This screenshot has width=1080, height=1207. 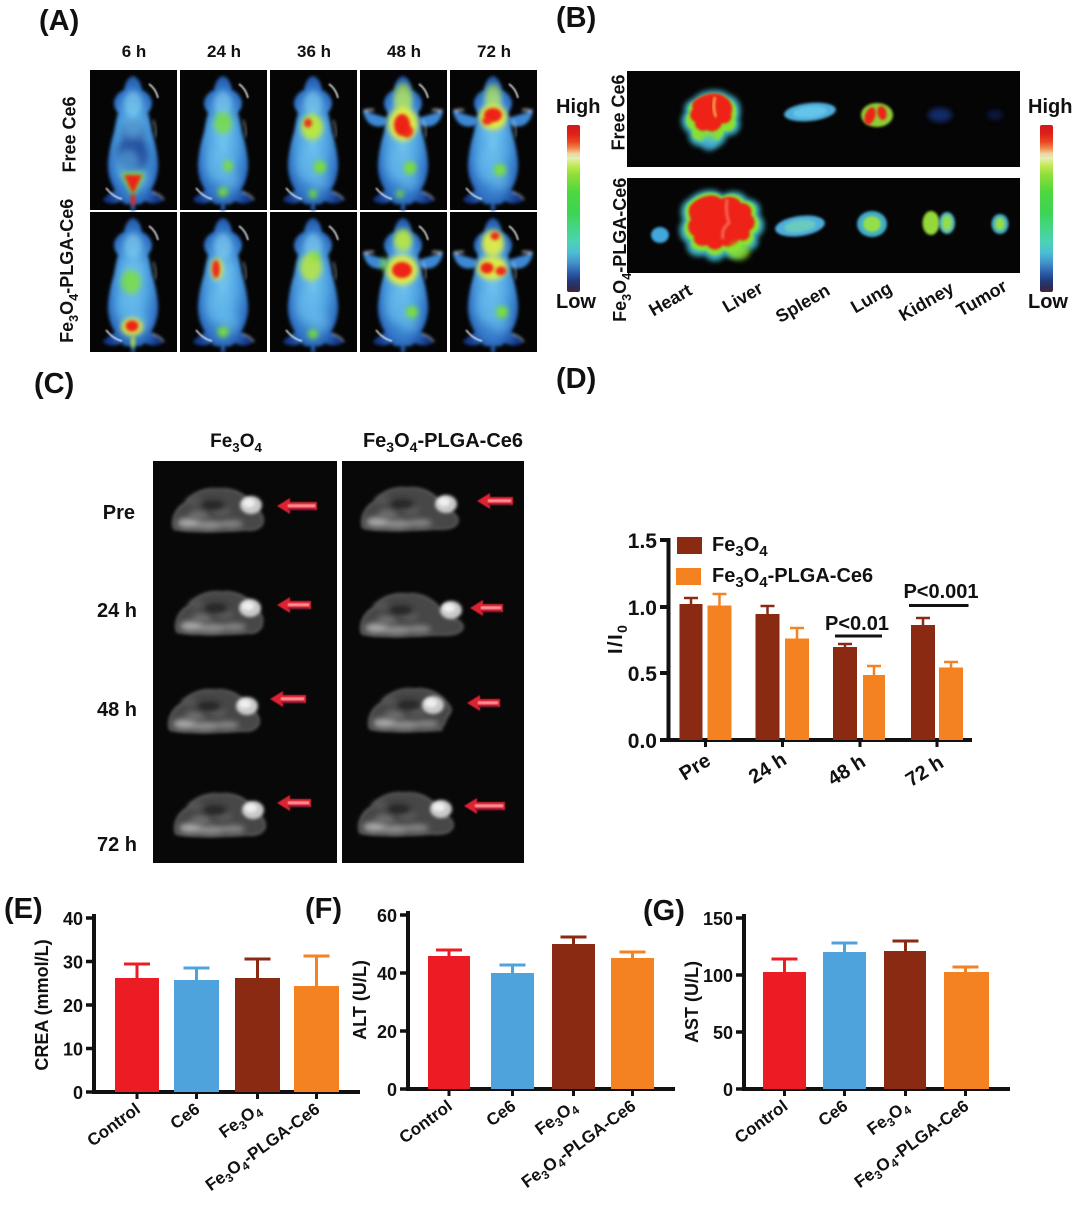 What do you see at coordinates (360, 1000) in the screenshot?
I see `svg-text: ALT (U/L)` at bounding box center [360, 1000].